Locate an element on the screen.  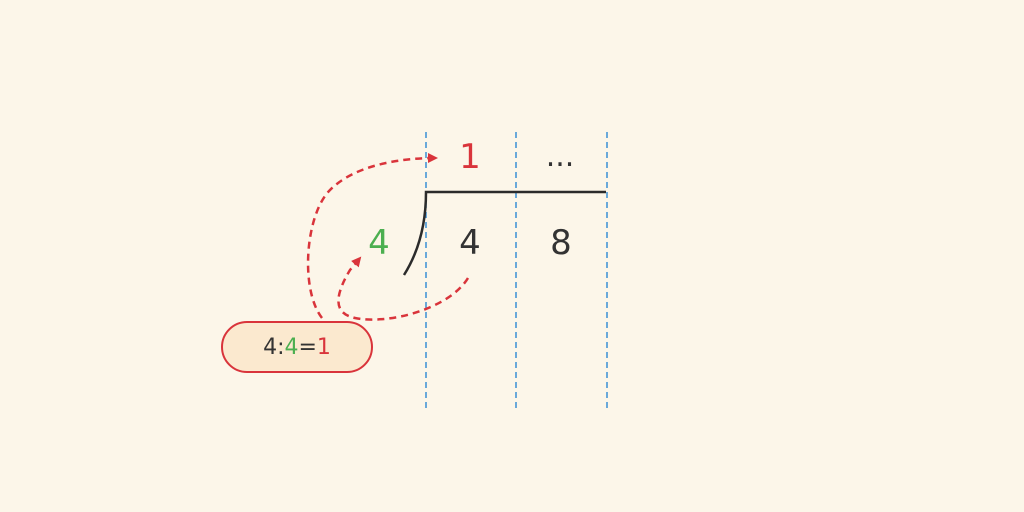
dashed-arrow-to-divisor is located at coordinates (403, 288).